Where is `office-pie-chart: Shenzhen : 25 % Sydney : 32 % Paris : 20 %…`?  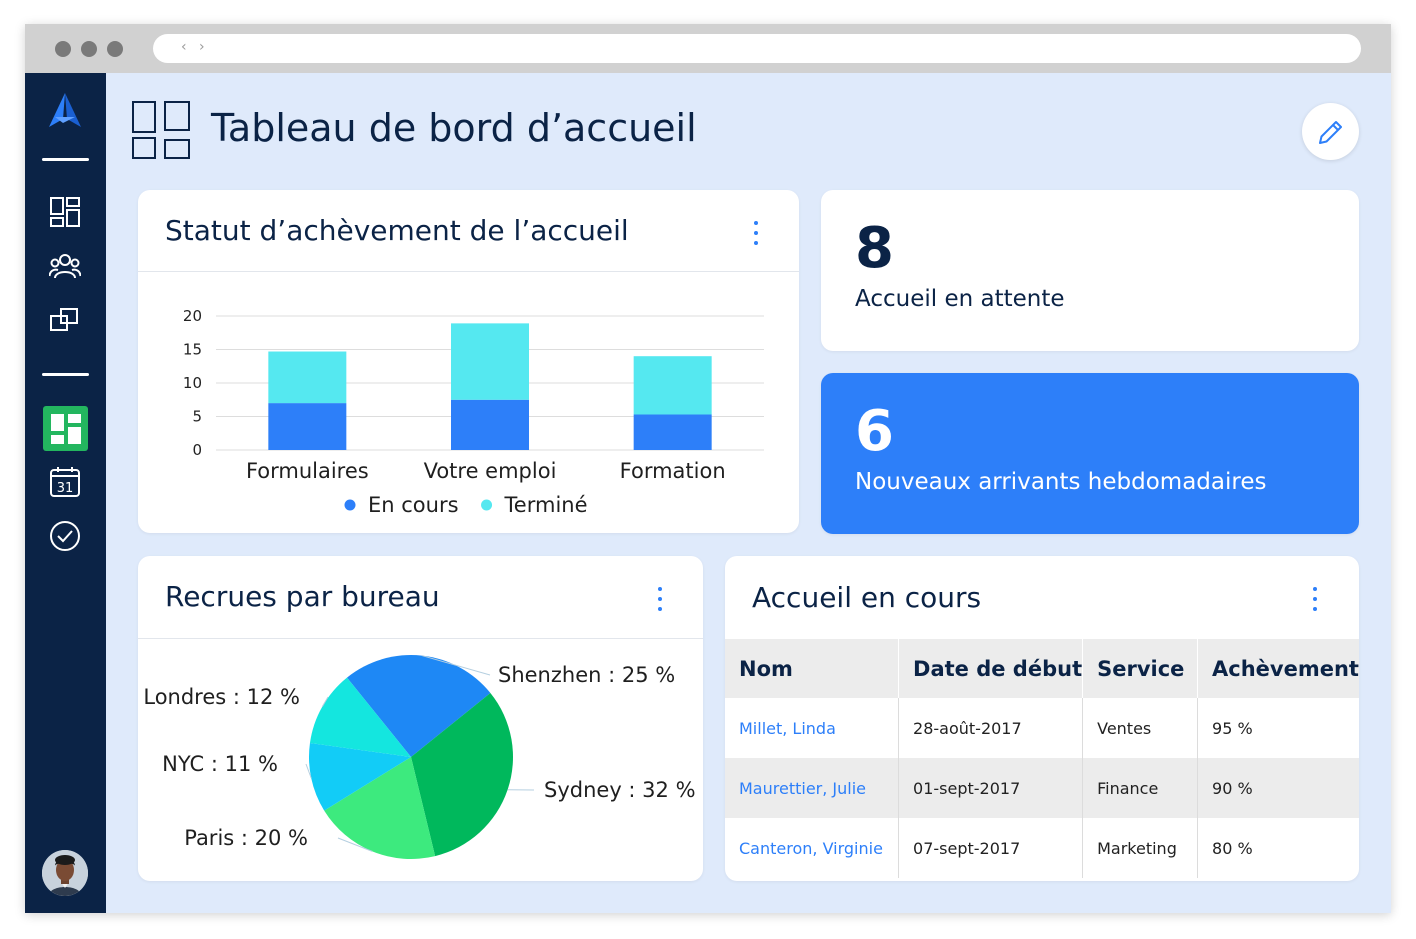
office-pie-chart: Shenzhen : 25 % Sydney : 32 % Paris : 20 %… is located at coordinates (419, 757).